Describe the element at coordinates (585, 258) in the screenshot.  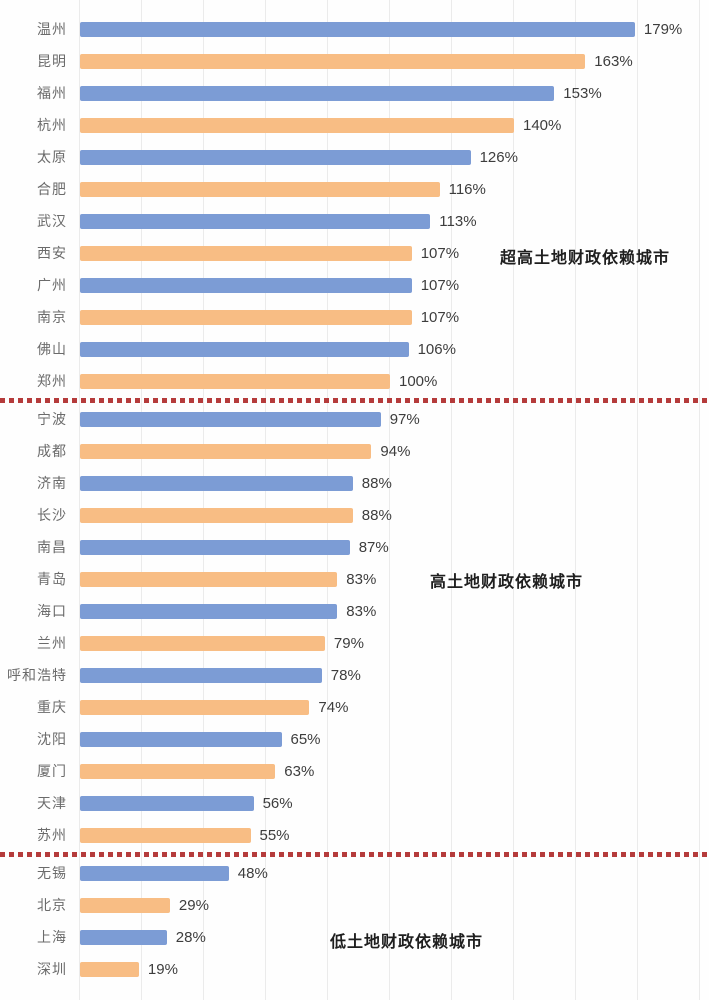
I see `annotation-ultra-high-group: 超高土地财政依赖城市` at that location.